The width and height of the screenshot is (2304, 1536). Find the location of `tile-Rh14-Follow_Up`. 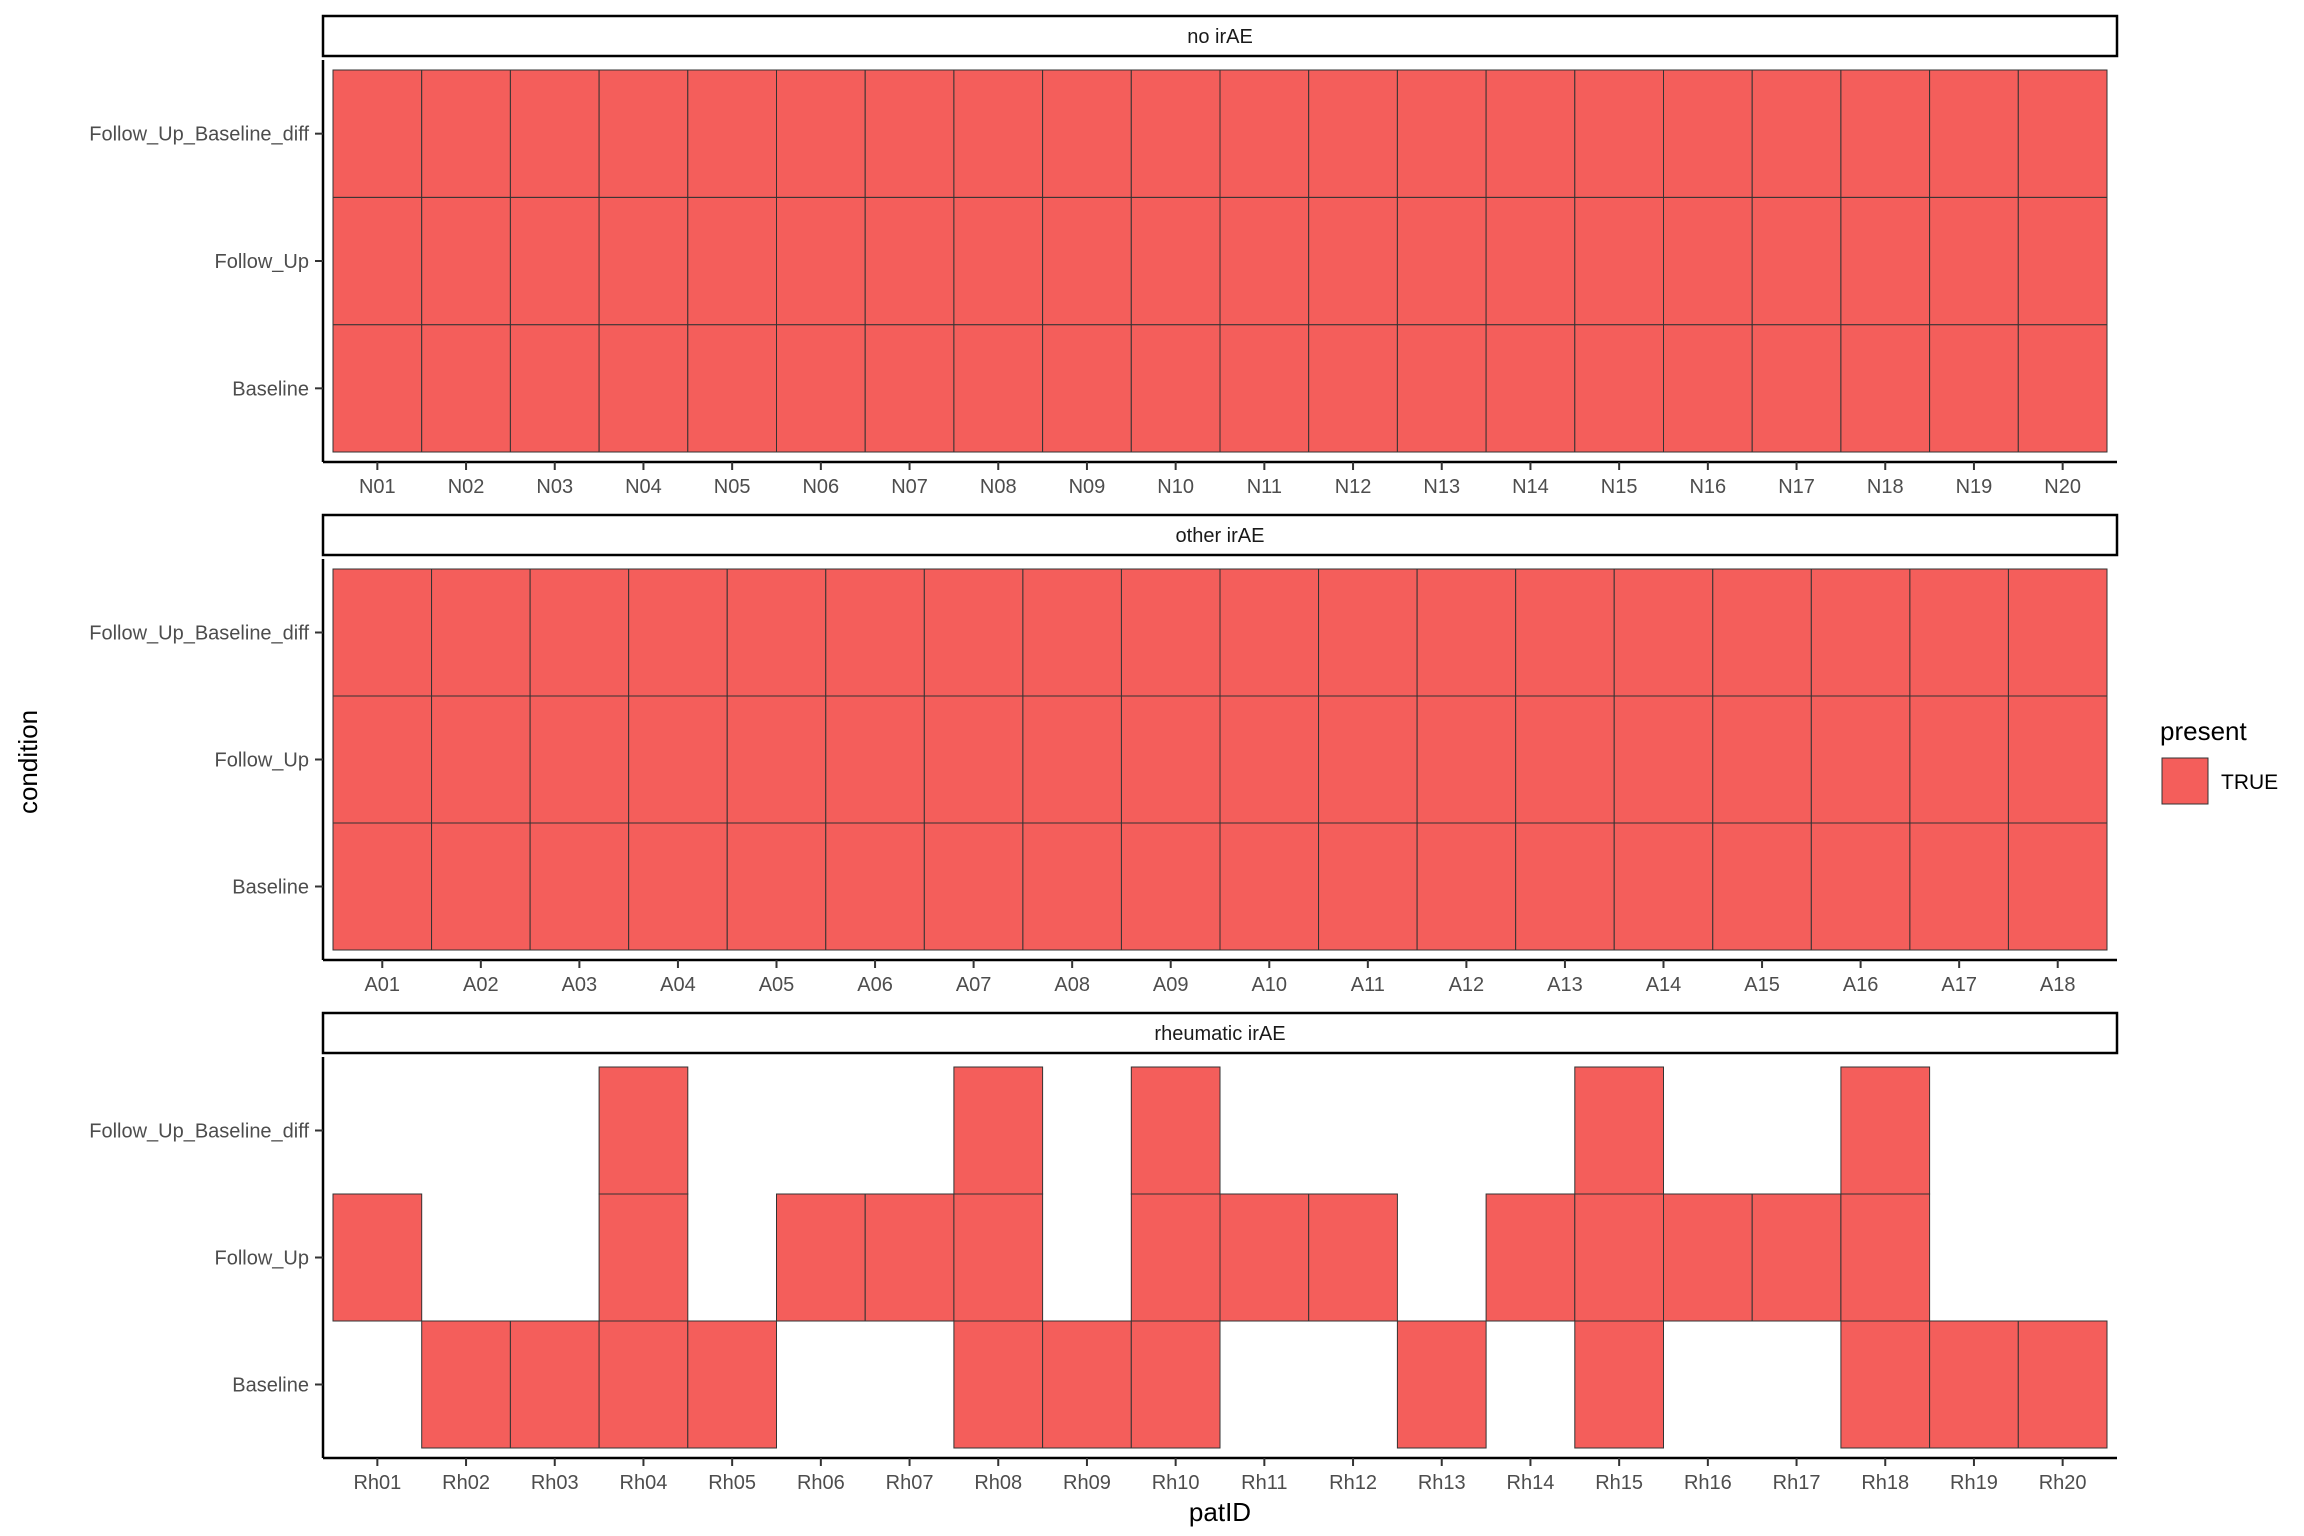

tile-Rh14-Follow_Up is located at coordinates (1530, 1257).